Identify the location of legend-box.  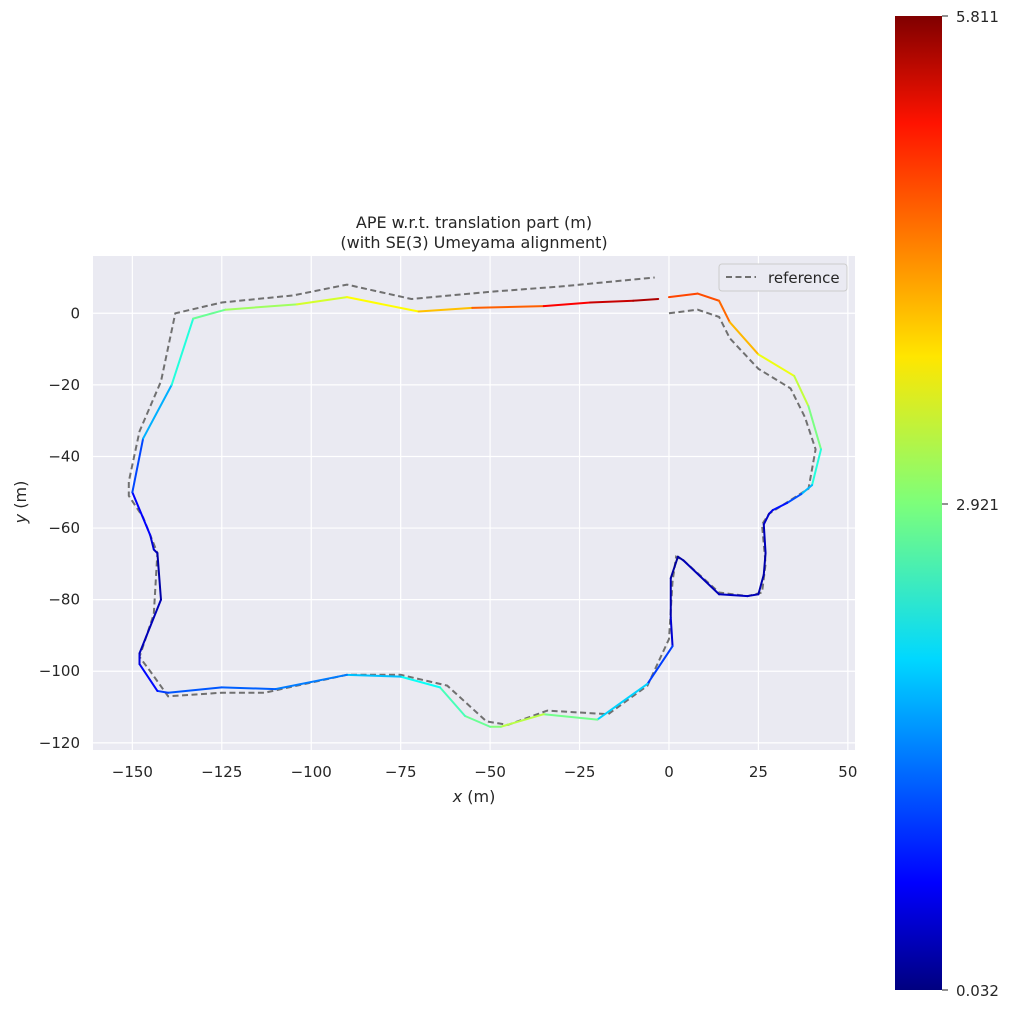
(783, 277).